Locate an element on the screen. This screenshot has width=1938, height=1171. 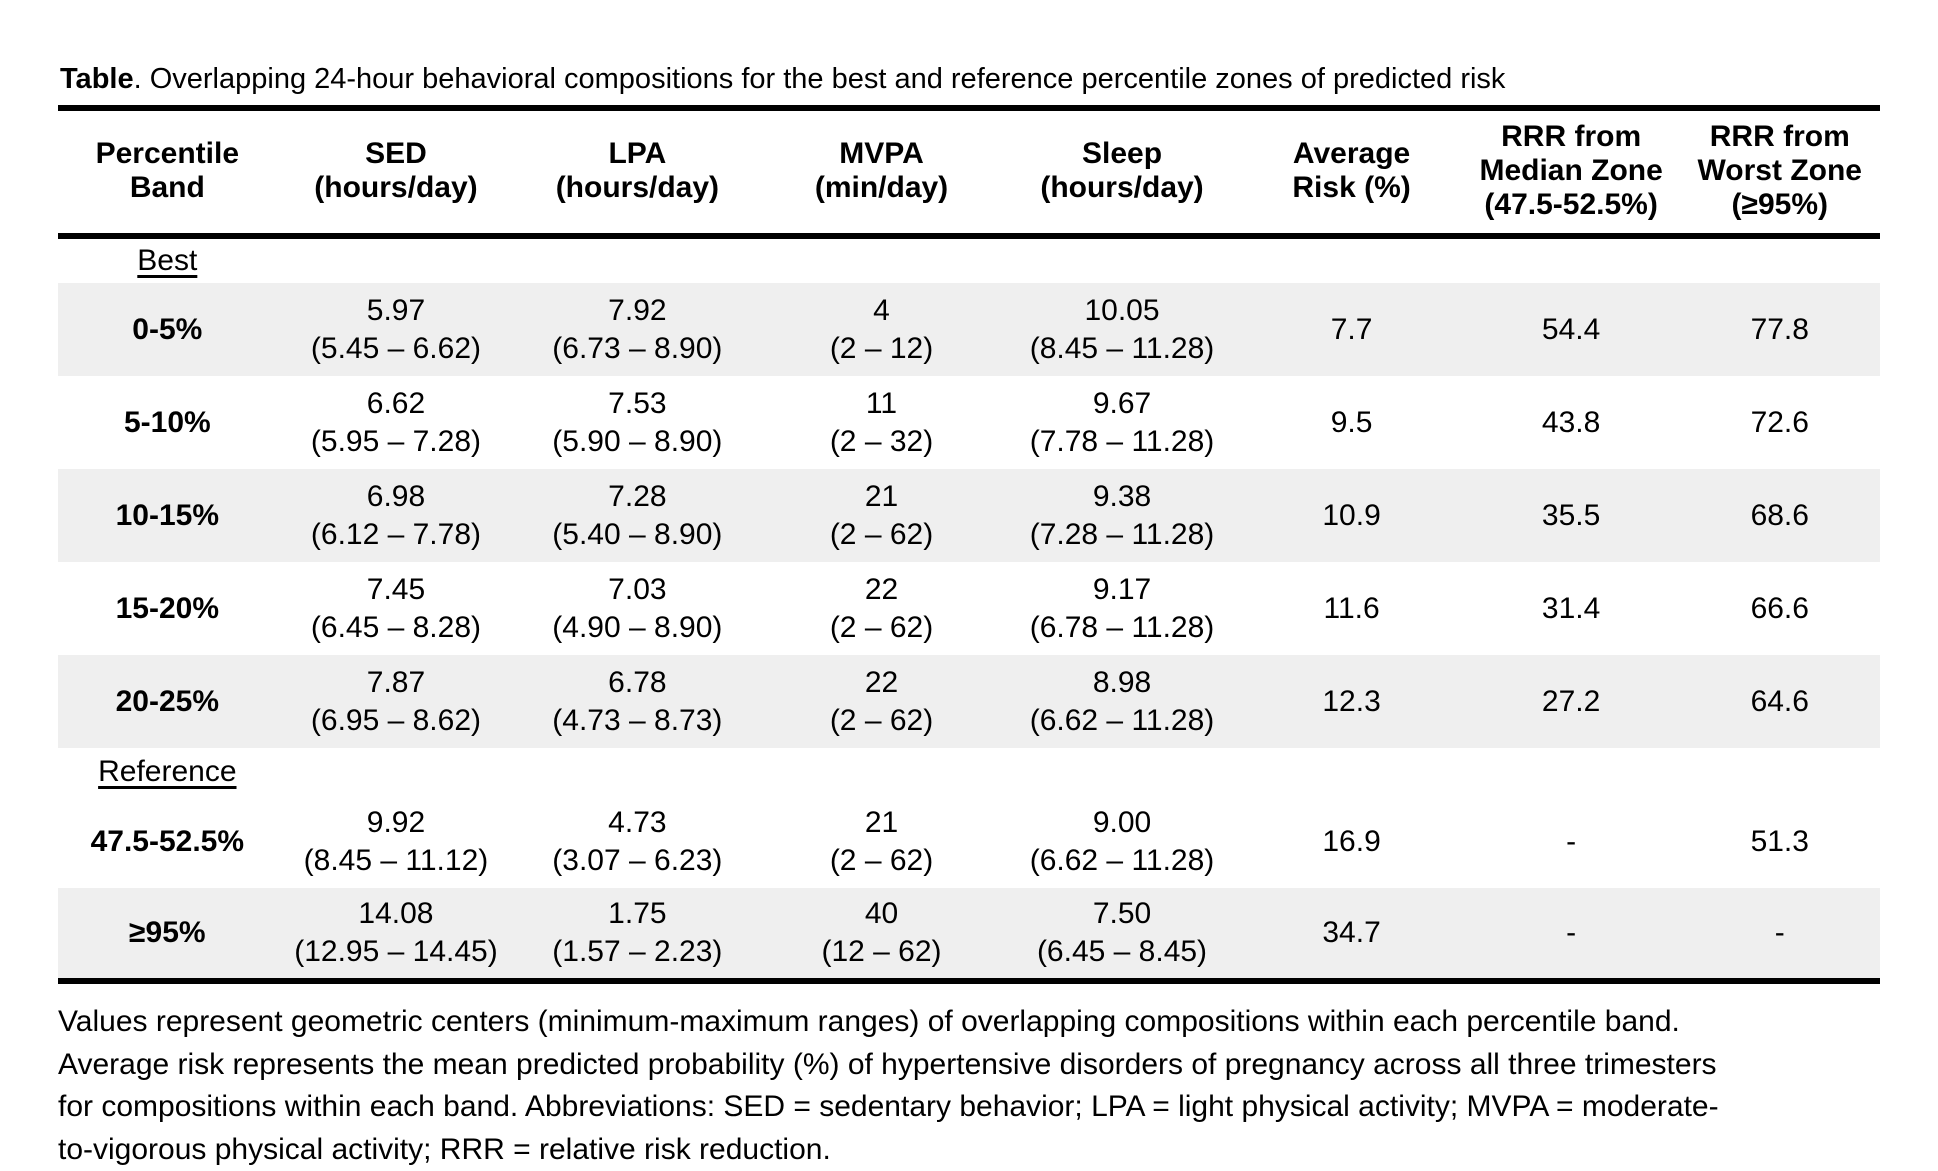
cell-lpa: 1.75(1.57 – 2.23) is located at coordinates (637, 934).